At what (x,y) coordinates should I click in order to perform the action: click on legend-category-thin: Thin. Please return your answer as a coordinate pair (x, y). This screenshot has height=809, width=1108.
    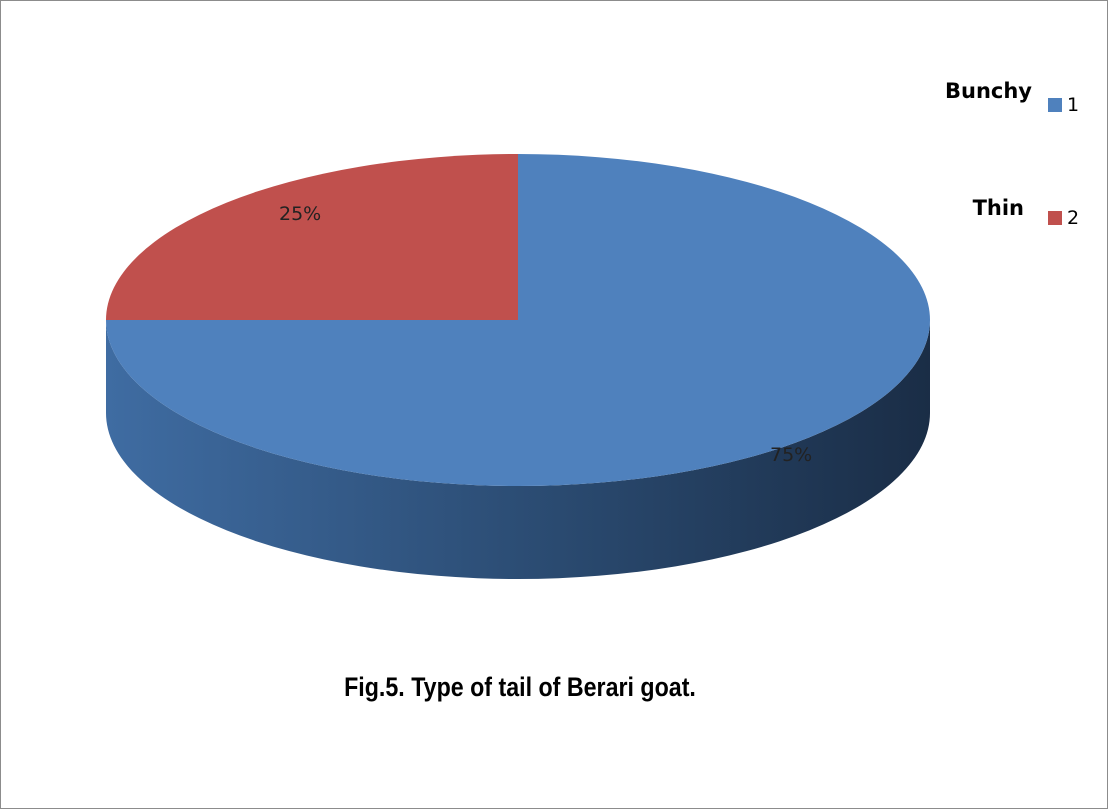
    Looking at the image, I should click on (998, 208).